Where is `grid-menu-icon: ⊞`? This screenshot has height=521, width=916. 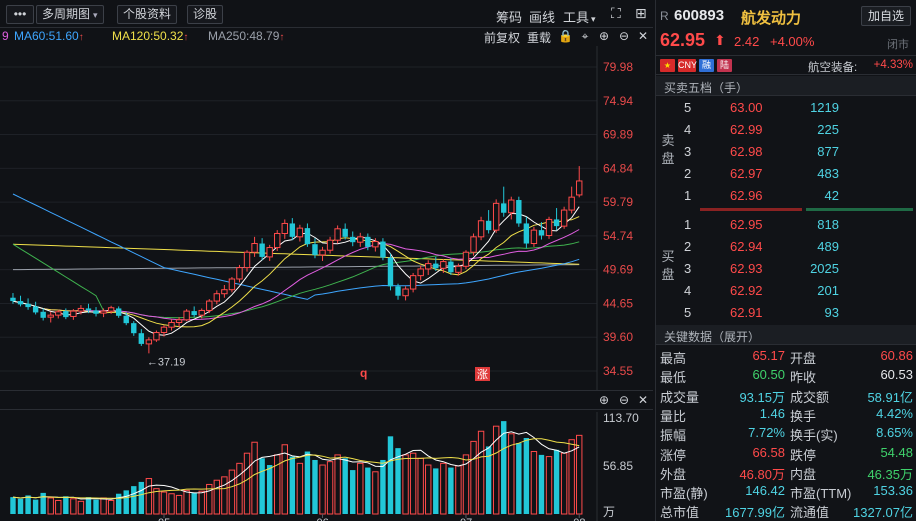 grid-menu-icon: ⊞ is located at coordinates (641, 13).